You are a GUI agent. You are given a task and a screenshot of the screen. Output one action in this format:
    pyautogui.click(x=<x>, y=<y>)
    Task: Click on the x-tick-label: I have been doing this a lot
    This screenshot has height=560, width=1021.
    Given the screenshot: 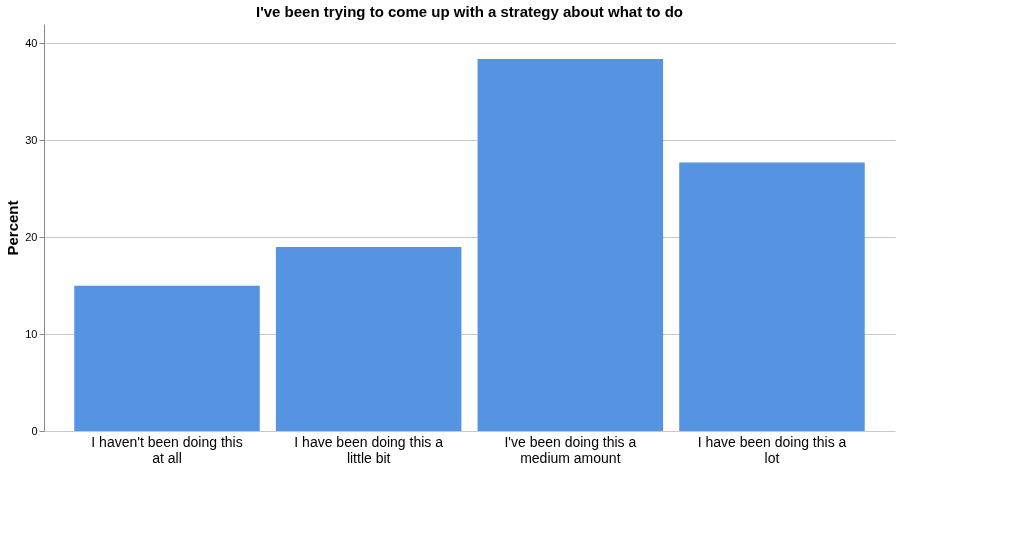 What is the action you would take?
    pyautogui.click(x=772, y=449)
    